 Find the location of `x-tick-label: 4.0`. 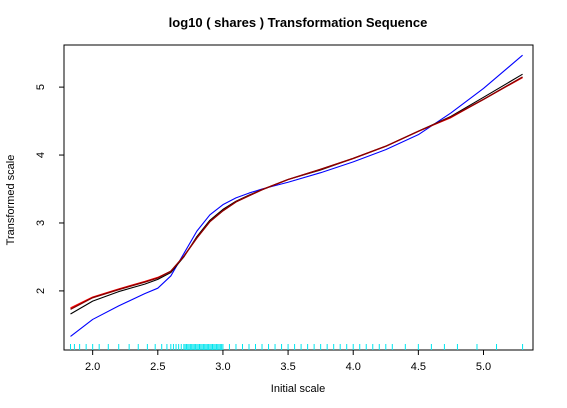

x-tick-label: 4.0 is located at coordinates (353, 367).